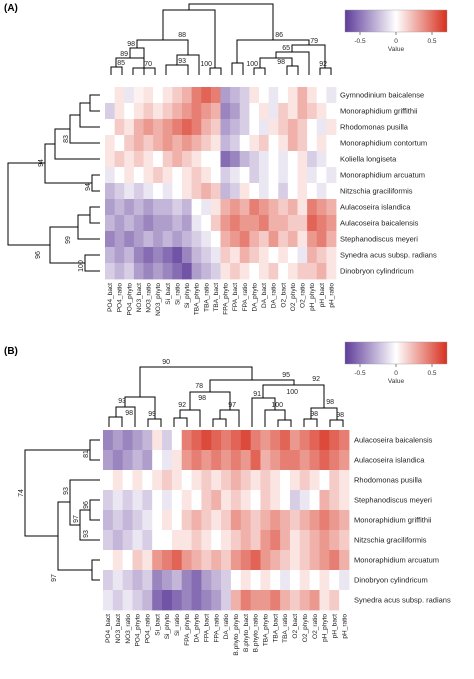  What do you see at coordinates (375, 207) in the screenshot?
I see `row-label: Aulacoseira islandica` at bounding box center [375, 207].